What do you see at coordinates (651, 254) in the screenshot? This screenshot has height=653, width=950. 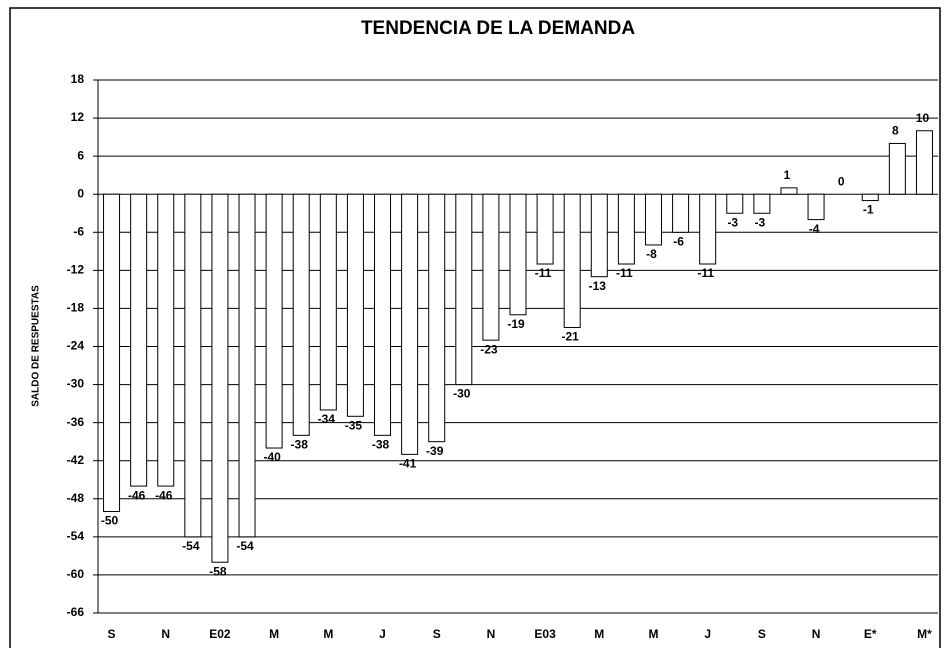 I see `value-label: -8` at bounding box center [651, 254].